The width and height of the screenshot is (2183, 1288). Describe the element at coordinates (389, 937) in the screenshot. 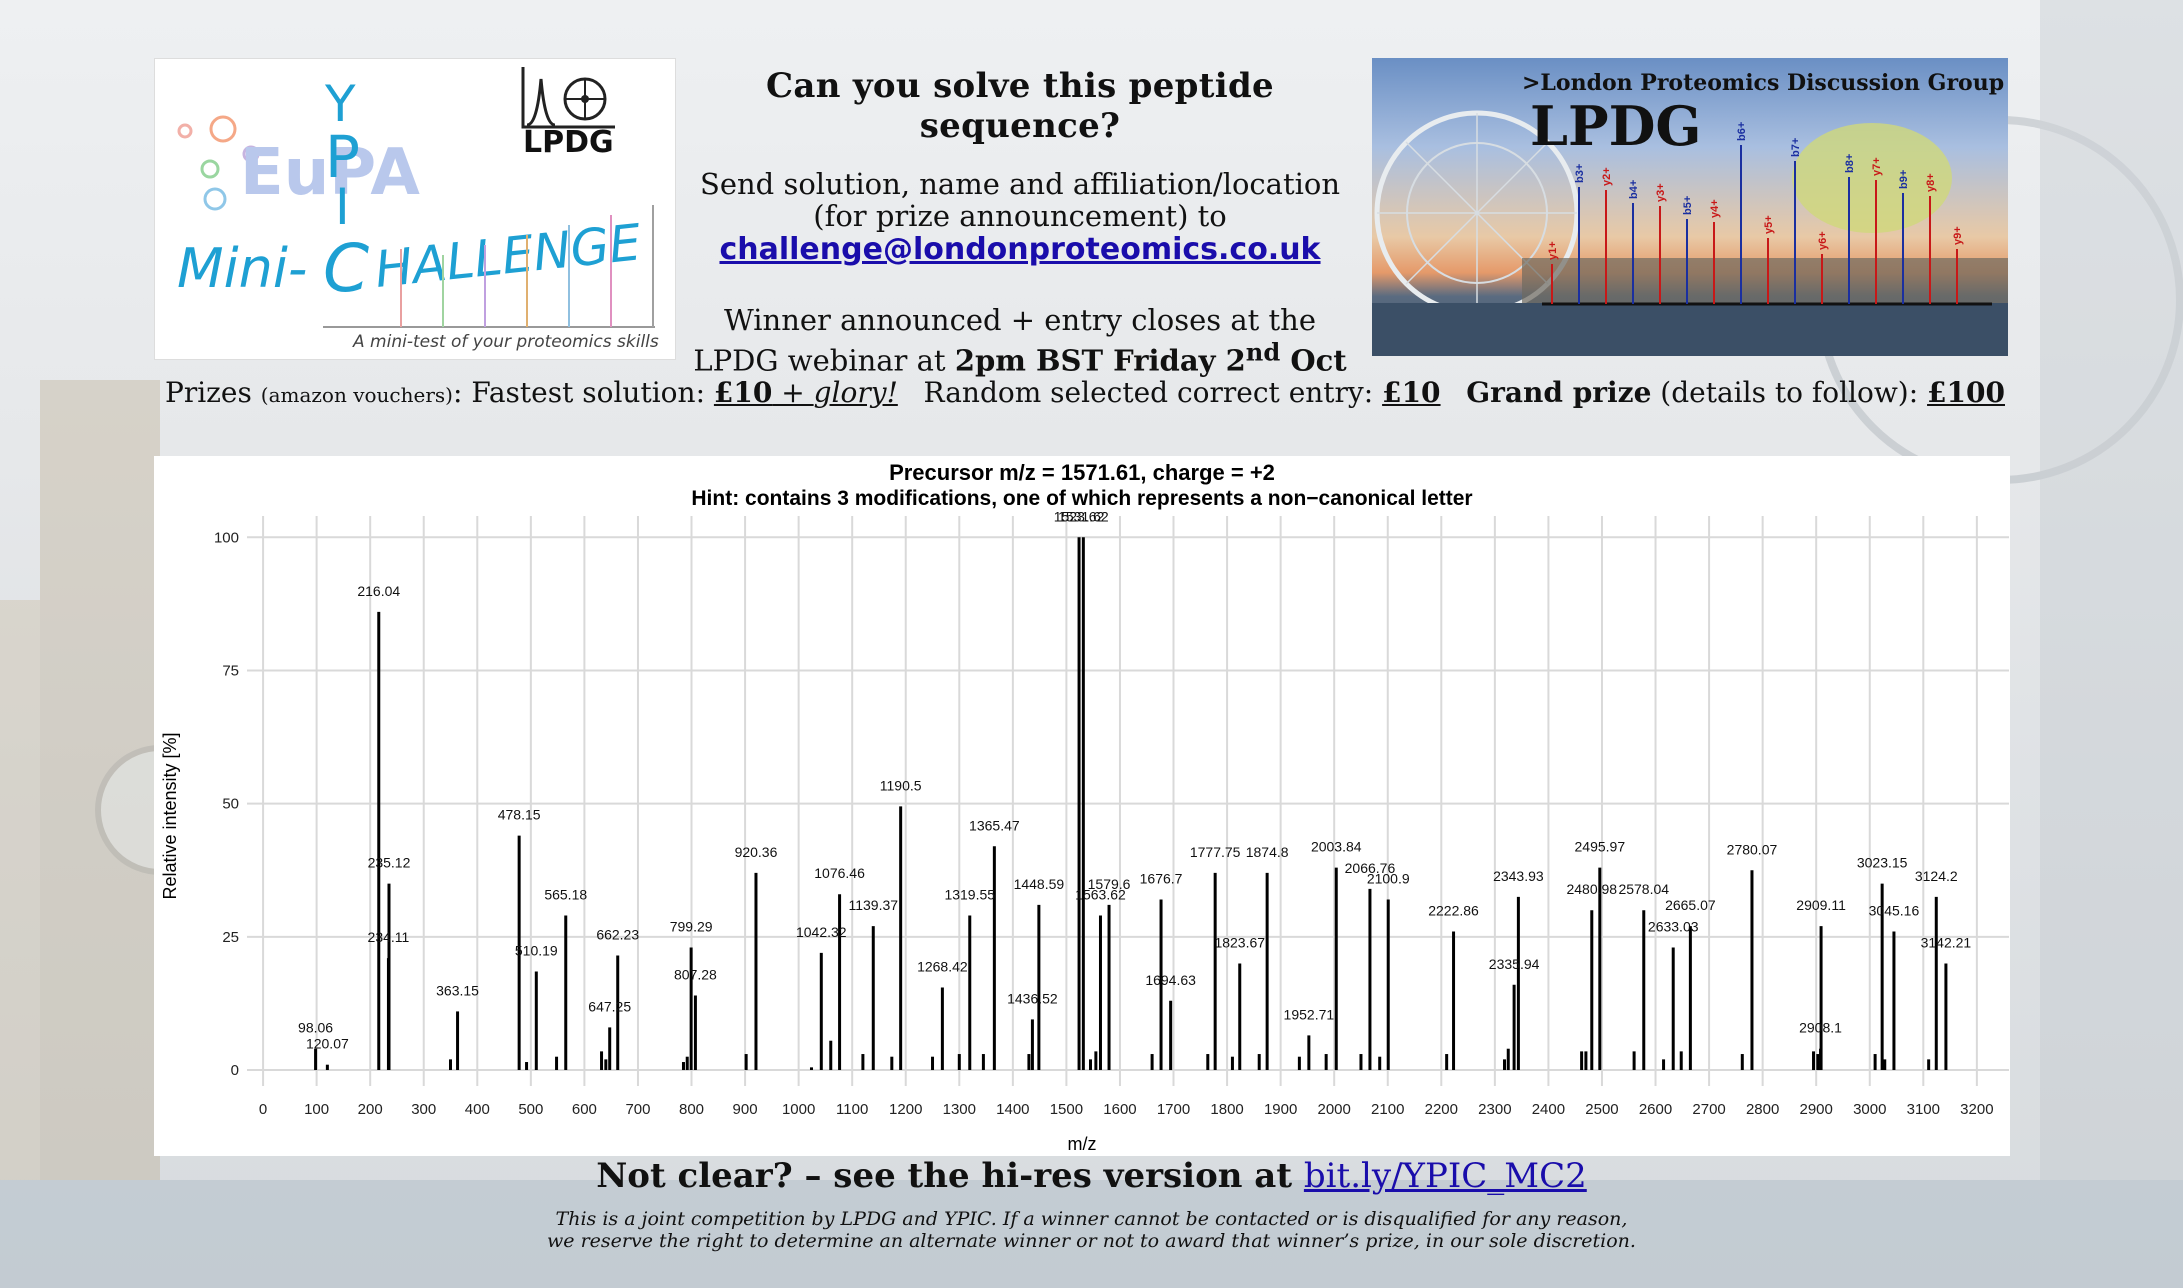

I see `peak-label: 234.11` at that location.